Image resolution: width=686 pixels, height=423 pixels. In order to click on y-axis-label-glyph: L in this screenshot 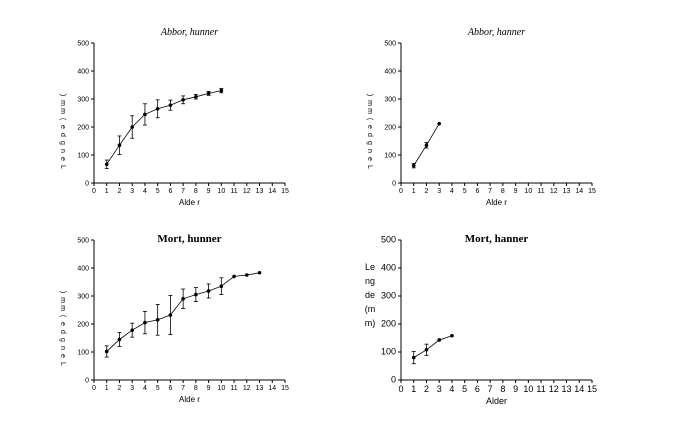, I will do `click(62, 364)`.